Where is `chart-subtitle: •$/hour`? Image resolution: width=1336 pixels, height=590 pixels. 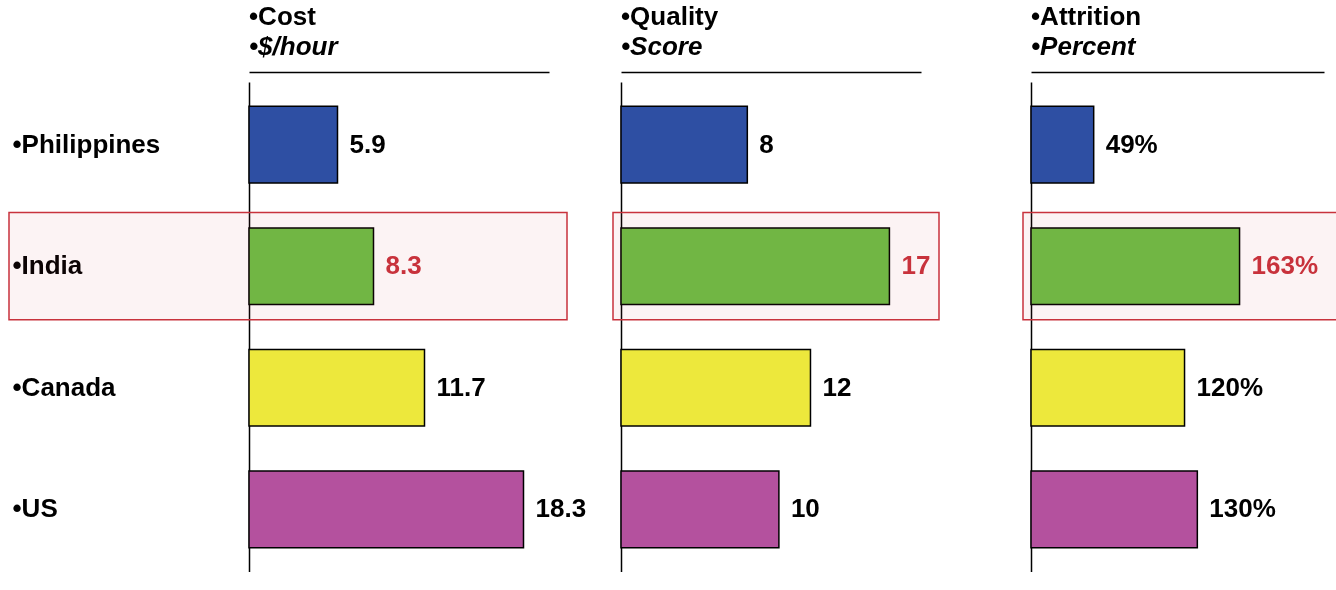 chart-subtitle: •$/hour is located at coordinates (294, 46).